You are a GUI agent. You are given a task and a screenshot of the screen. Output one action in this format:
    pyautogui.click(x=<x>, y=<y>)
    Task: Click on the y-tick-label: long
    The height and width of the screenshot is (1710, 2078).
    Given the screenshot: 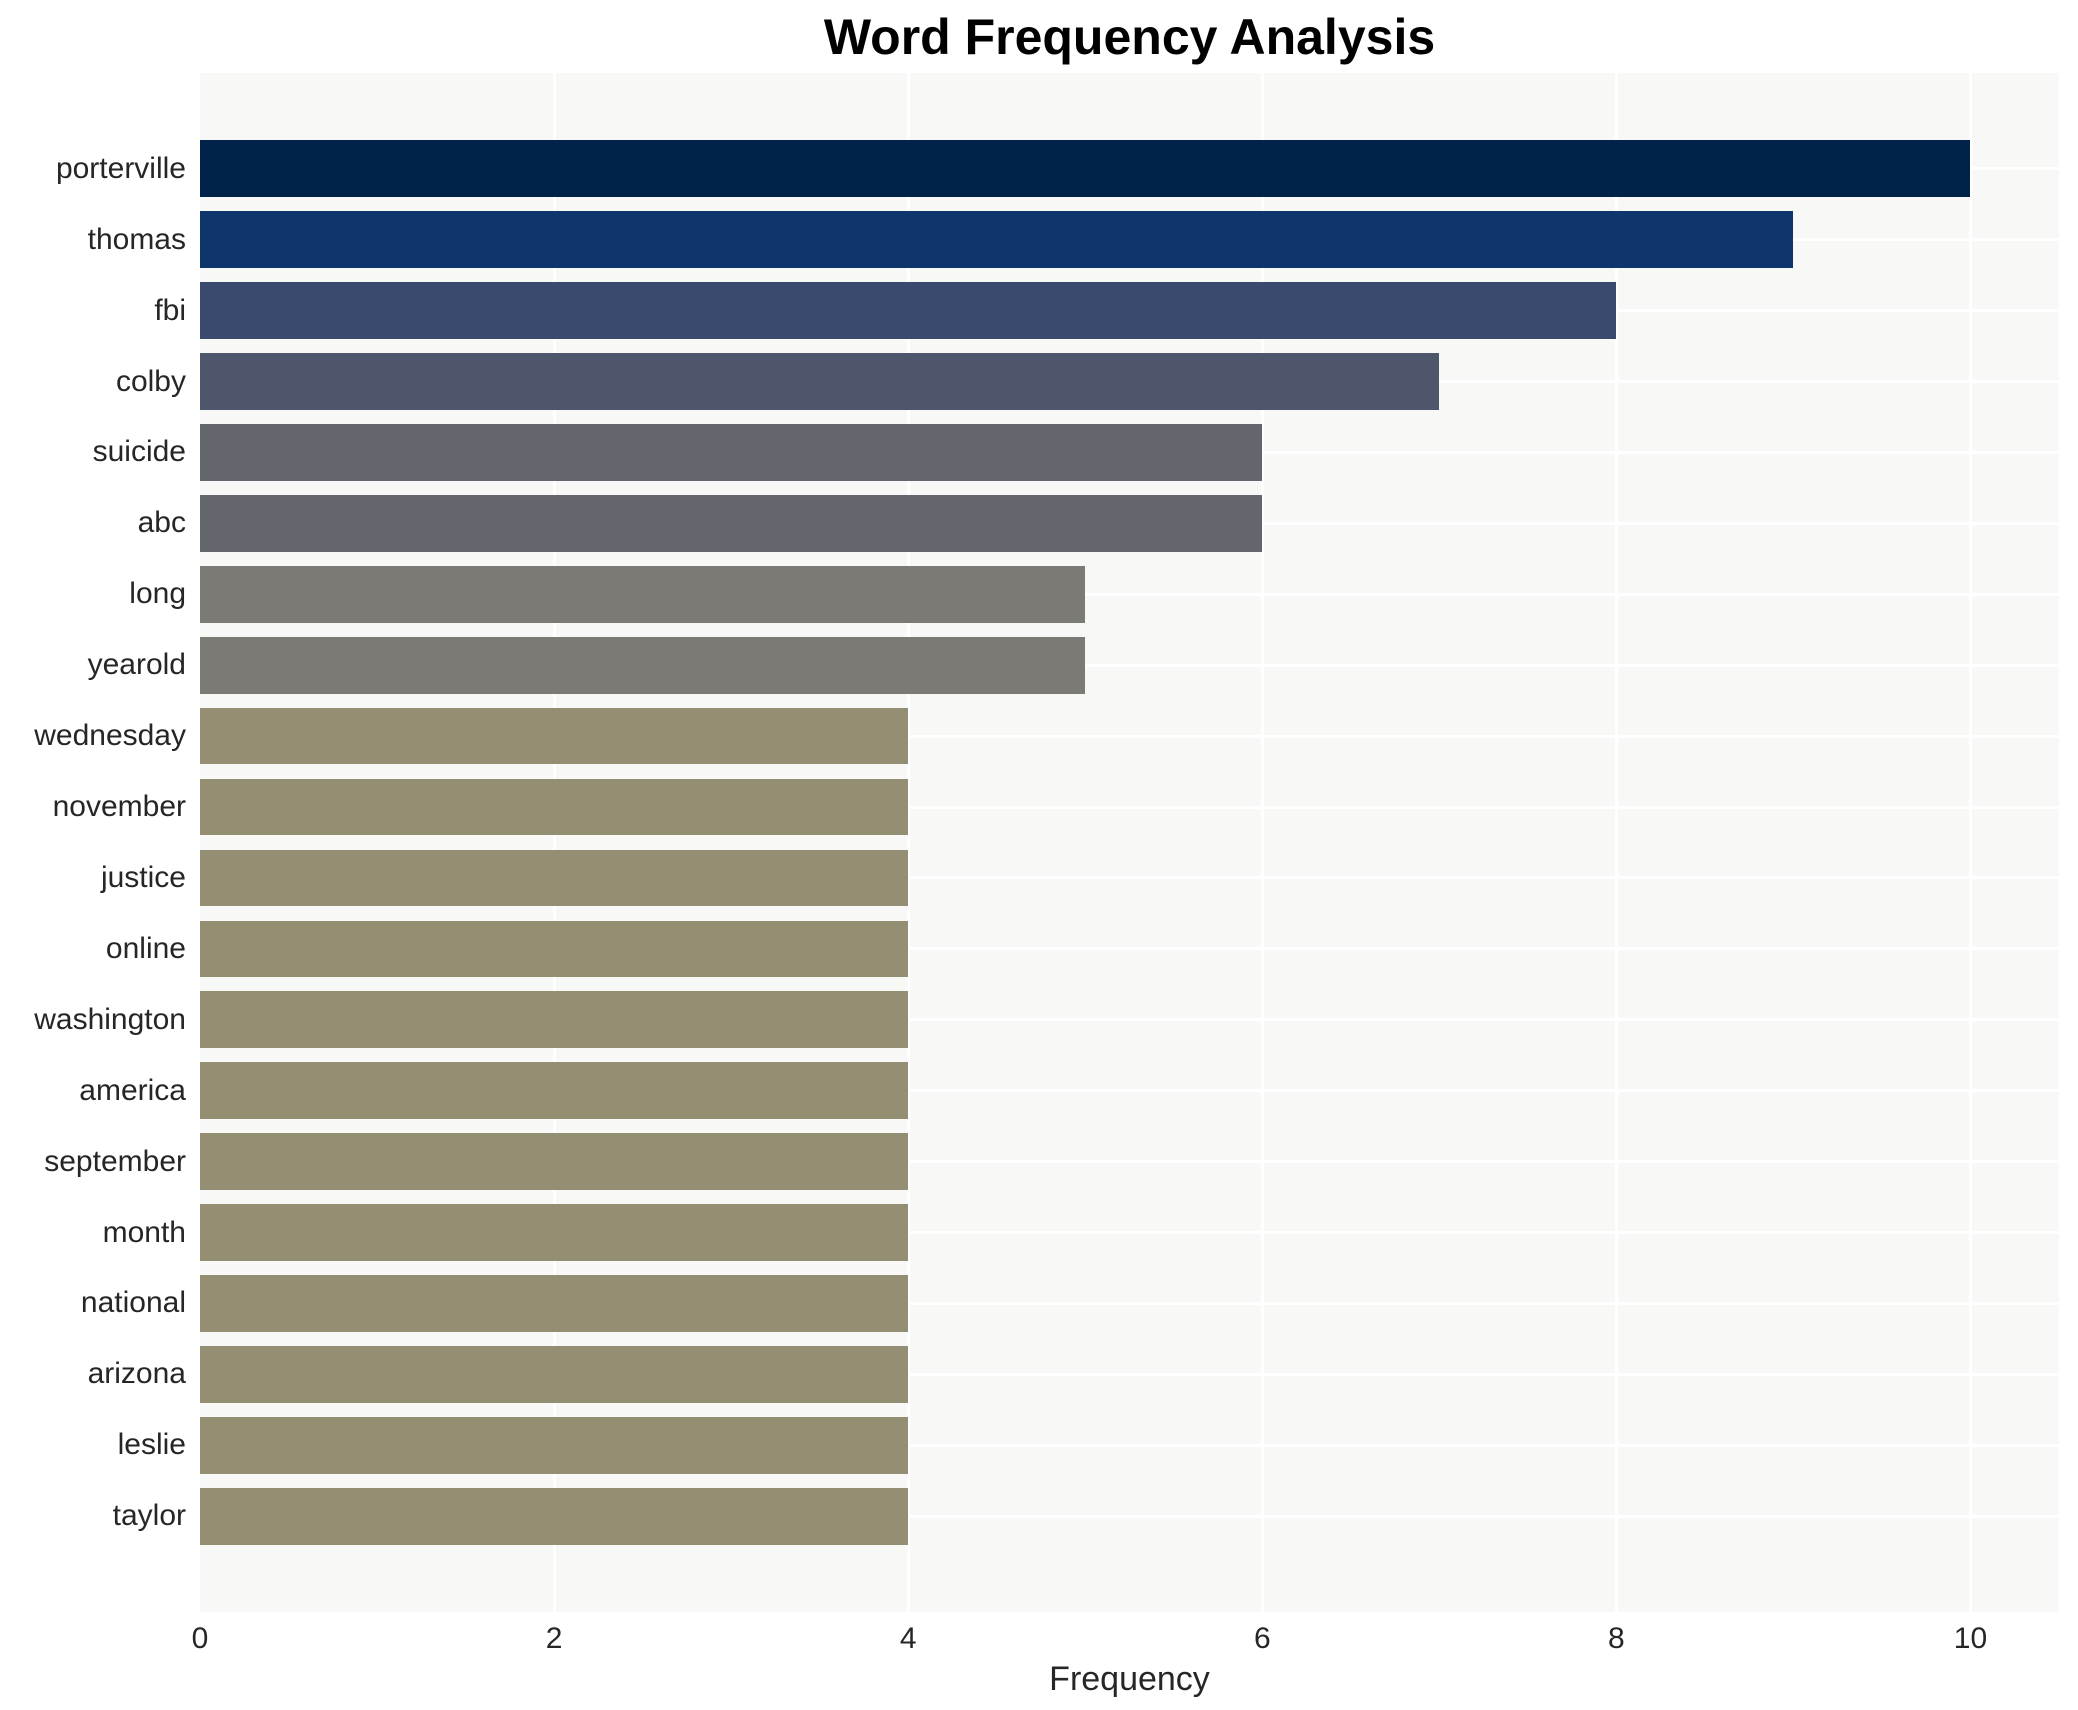 What is the action you would take?
    pyautogui.click(x=157, y=594)
    